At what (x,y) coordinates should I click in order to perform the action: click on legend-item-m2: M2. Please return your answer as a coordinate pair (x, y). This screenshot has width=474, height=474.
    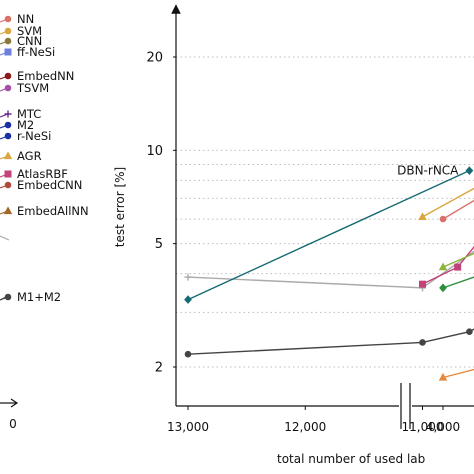
    Looking at the image, I should click on (17, 125).